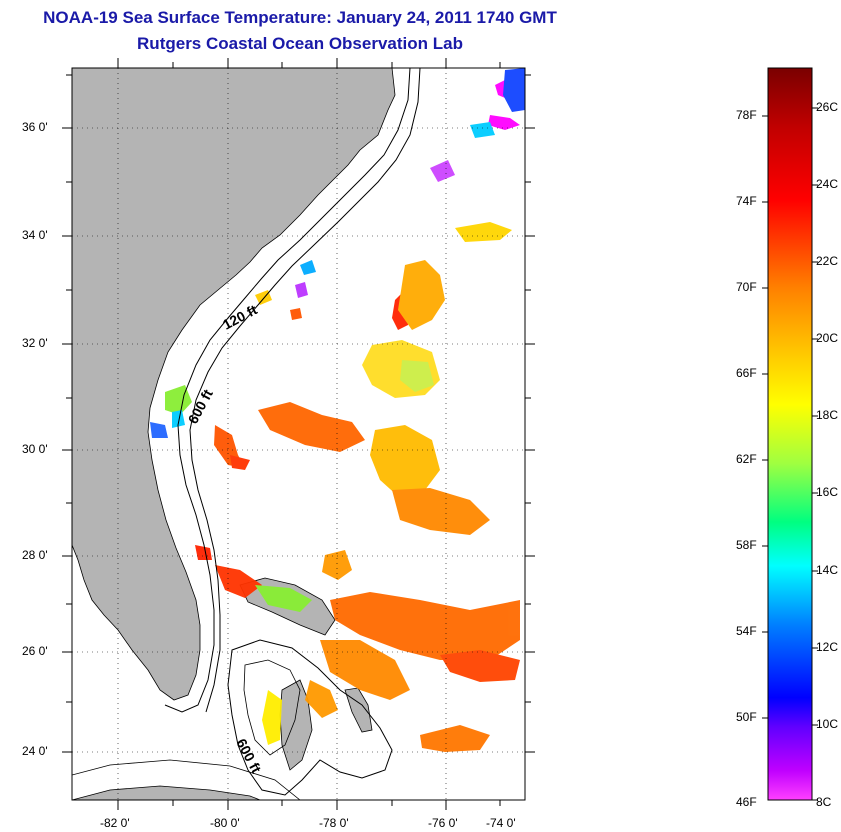 This screenshot has height=832, width=841. Describe the element at coordinates (746, 115) in the screenshot. I see `colorbar-label-78f: 78F` at that location.